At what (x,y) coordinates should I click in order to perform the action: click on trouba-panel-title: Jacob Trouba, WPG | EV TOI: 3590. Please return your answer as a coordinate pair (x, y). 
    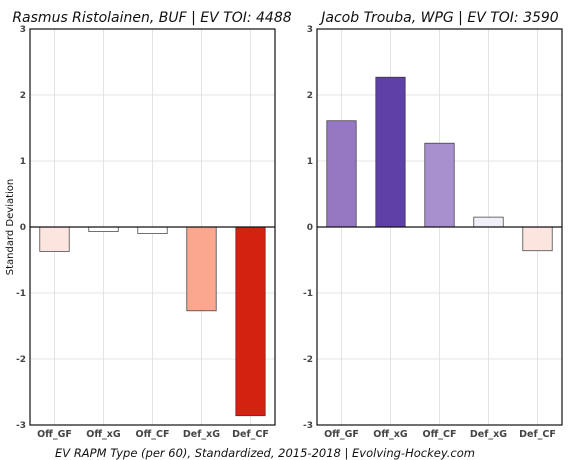
    Looking at the image, I should click on (438, 18).